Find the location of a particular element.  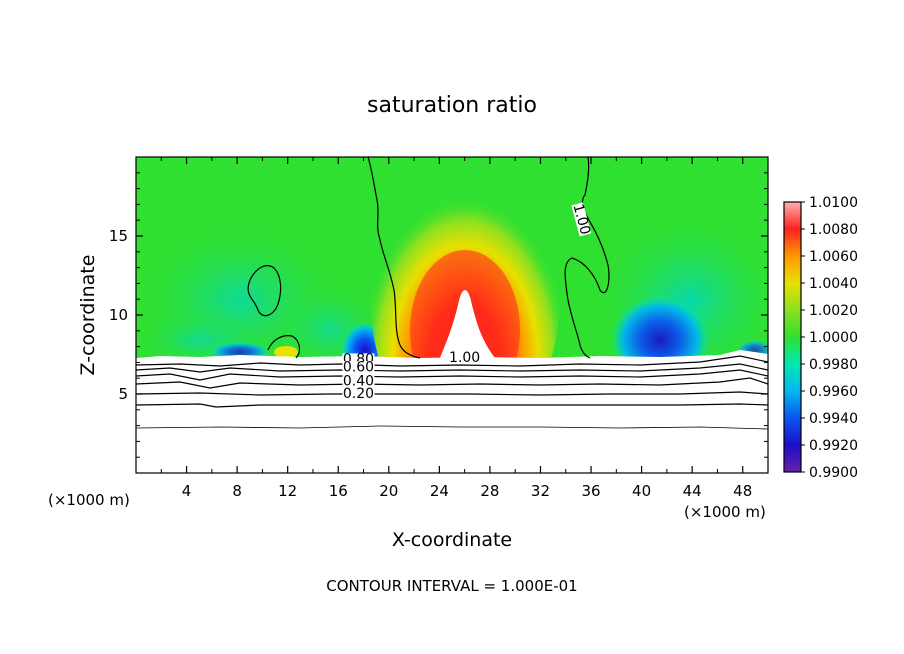

x-tick-label: 12 is located at coordinates (287, 491).